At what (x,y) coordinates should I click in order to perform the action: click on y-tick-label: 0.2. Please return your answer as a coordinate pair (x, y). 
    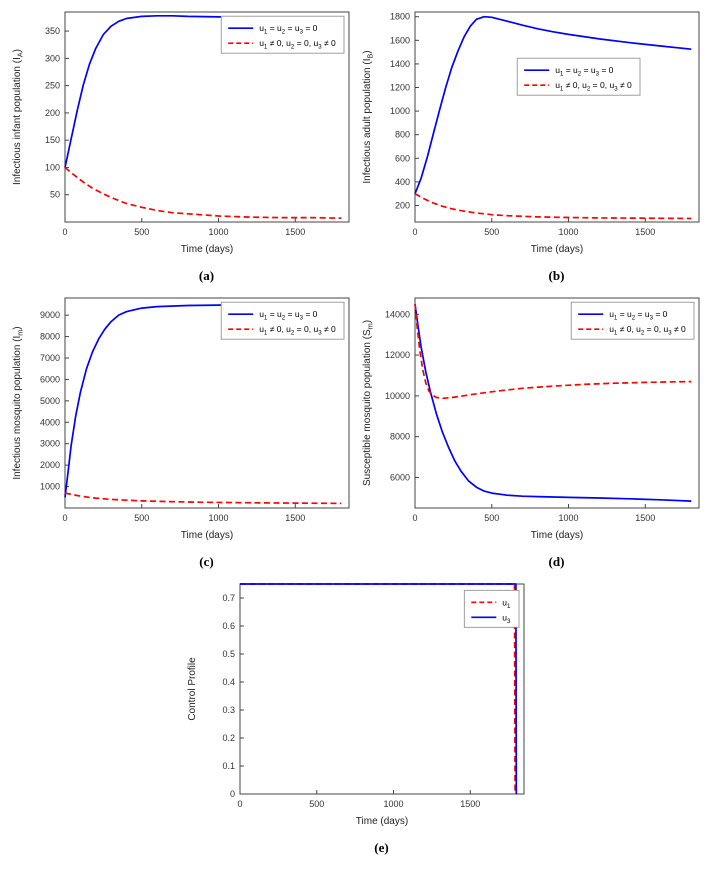
    Looking at the image, I should click on (228, 738).